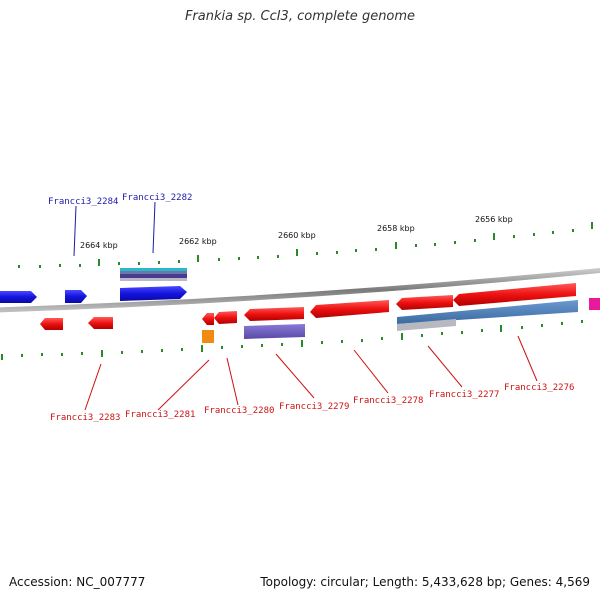  What do you see at coordinates (51, 324) in the screenshot?
I see `reverse-gene-francci3-2283a` at bounding box center [51, 324].